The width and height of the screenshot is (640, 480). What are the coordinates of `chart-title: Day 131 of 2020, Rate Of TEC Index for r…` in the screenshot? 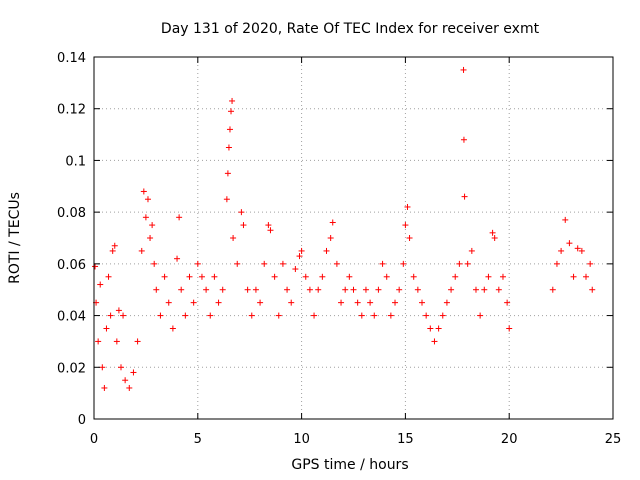 It's located at (350, 29).